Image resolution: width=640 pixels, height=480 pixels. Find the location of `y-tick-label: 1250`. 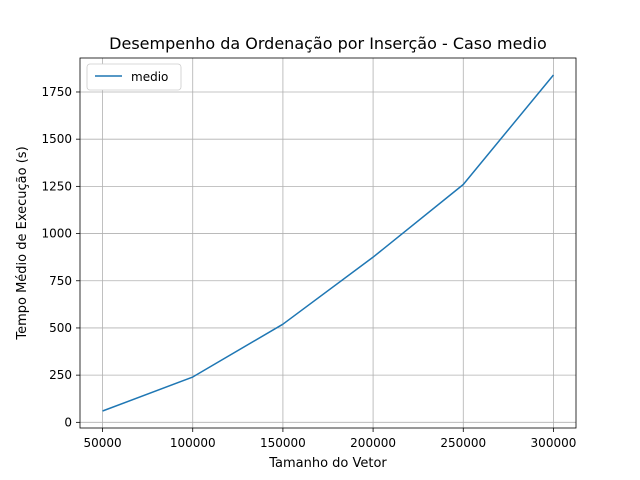

y-tick-label: 1250 is located at coordinates (56, 186).